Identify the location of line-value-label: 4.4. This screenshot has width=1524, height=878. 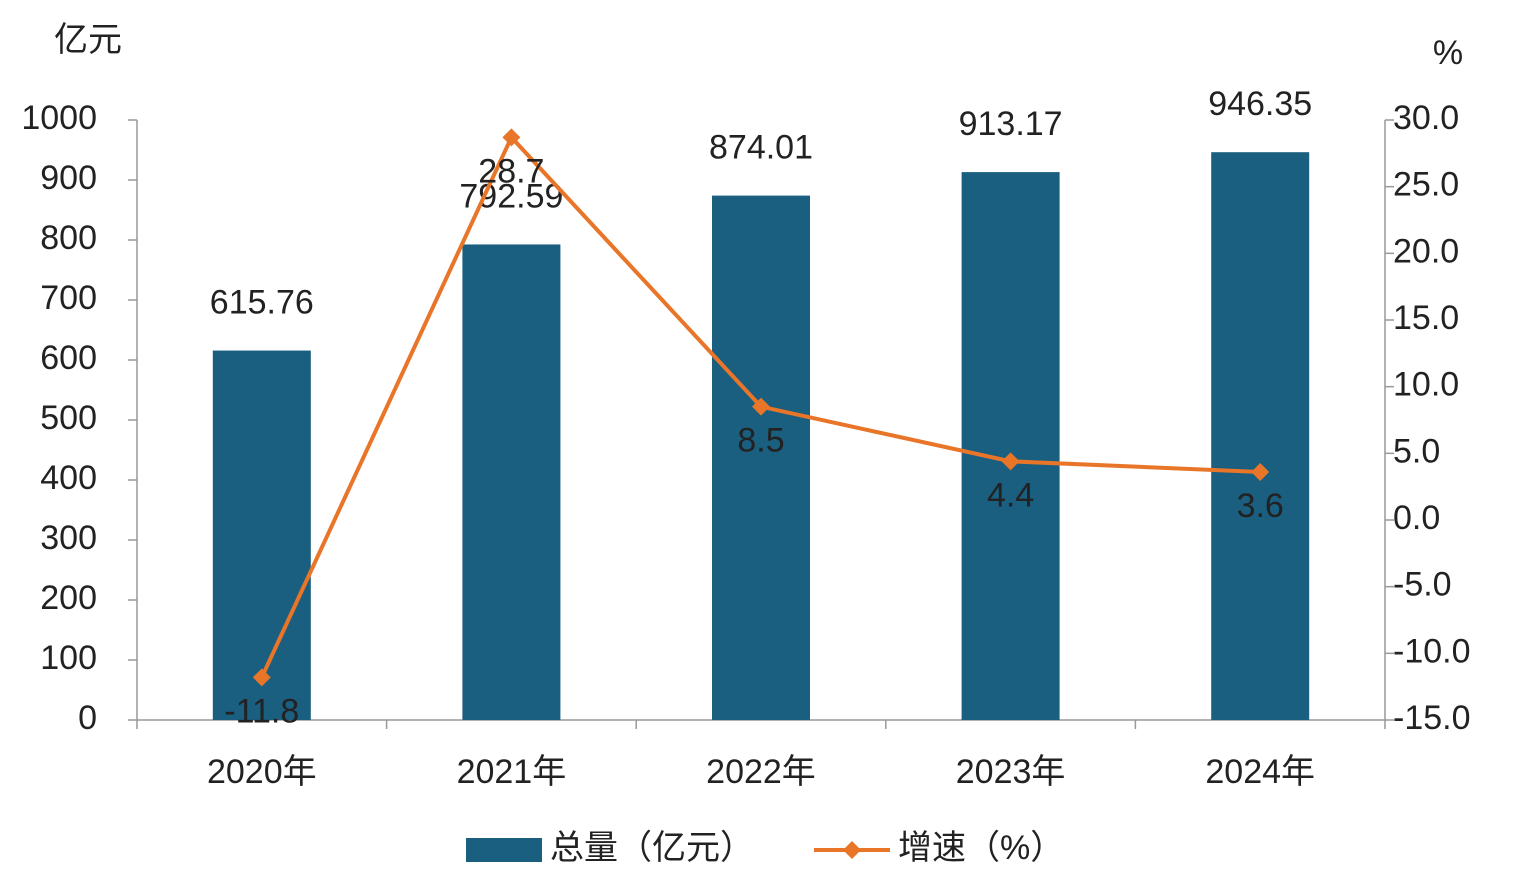
(1010, 495).